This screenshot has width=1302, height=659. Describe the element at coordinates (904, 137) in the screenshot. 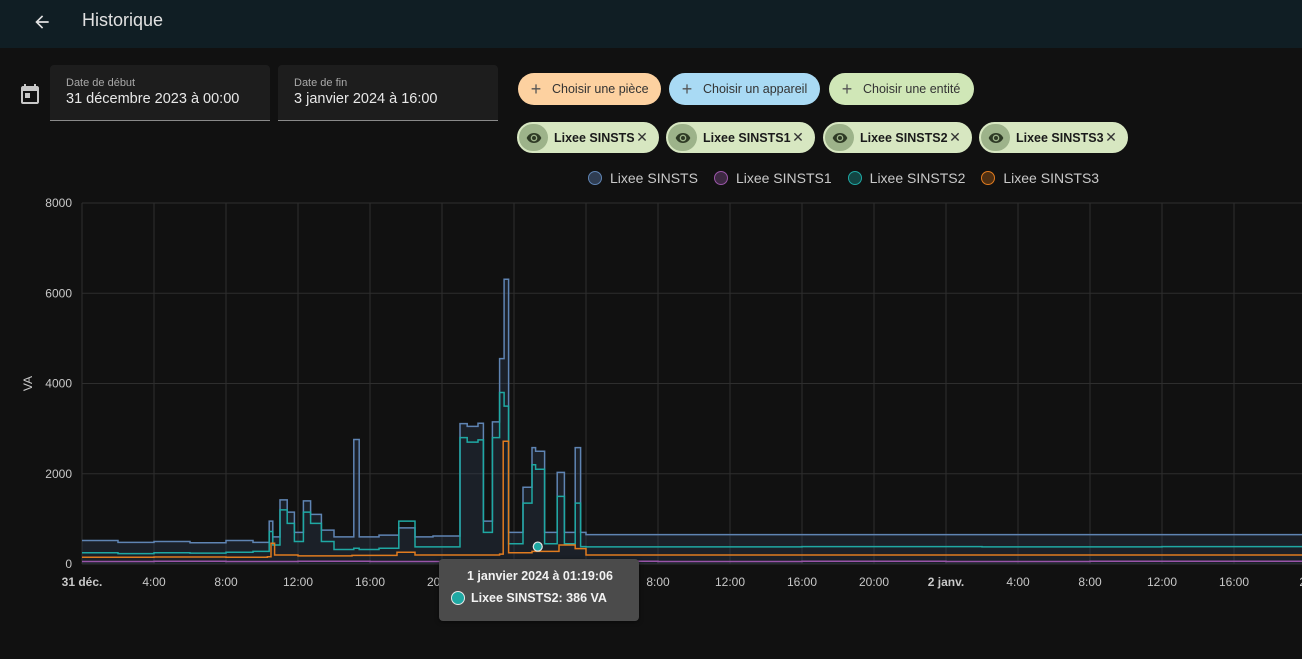

I see `entity-chip-label: Lixee SINSTS2` at that location.